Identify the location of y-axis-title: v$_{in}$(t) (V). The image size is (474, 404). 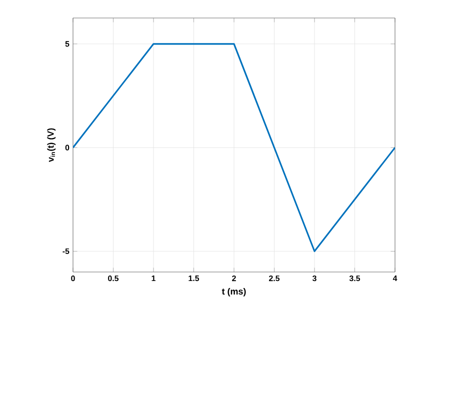
(51, 145).